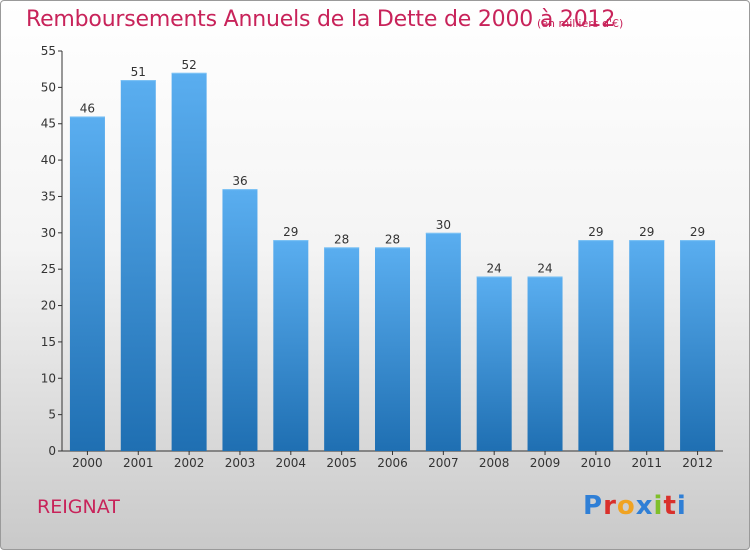 This screenshot has height=550, width=750. Describe the element at coordinates (544, 268) in the screenshot. I see `data-label-2009: 24` at that location.